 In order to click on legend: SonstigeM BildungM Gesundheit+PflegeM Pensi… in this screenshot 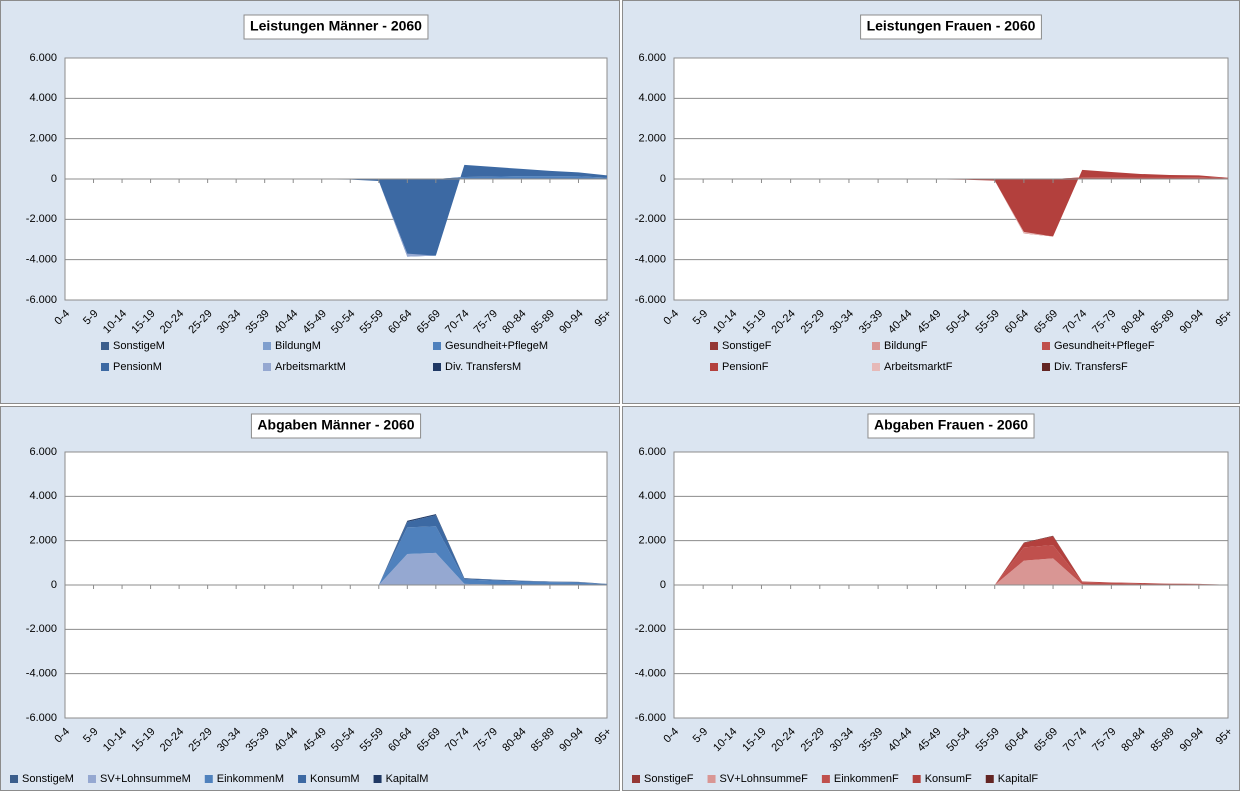, I will do `click(324, 356)`.